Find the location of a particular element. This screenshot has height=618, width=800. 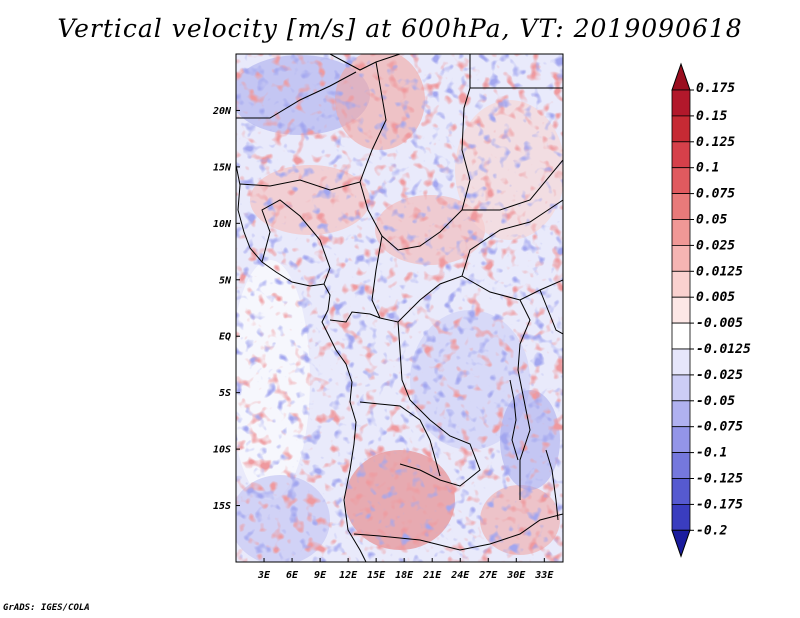

colorbar-label: 0.1 is located at coordinates (707, 168).